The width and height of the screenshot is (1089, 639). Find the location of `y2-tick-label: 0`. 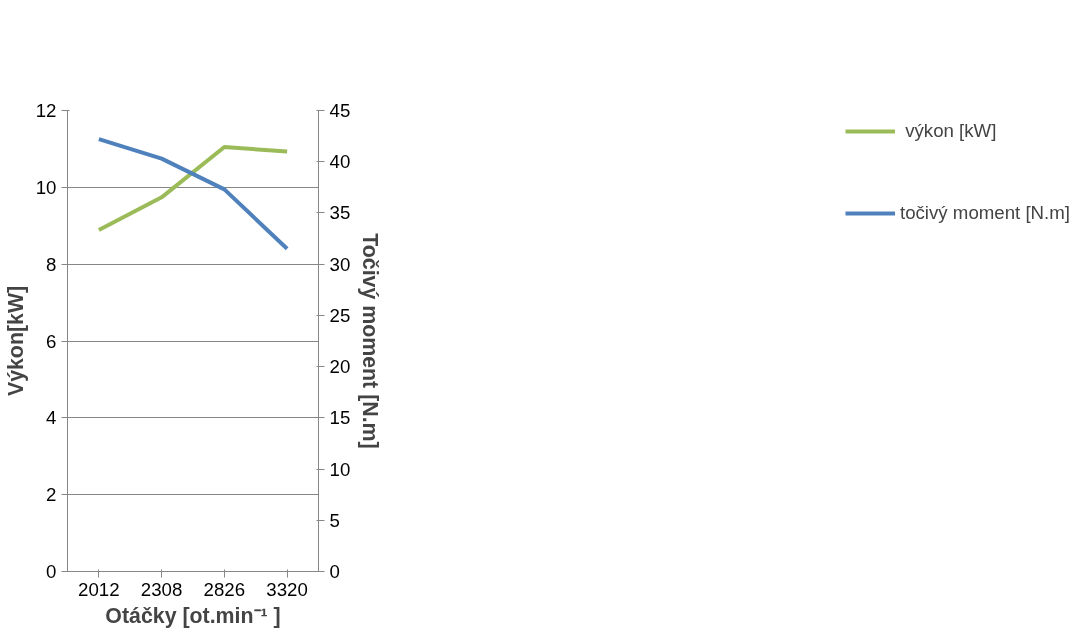

y2-tick-label: 0 is located at coordinates (334, 571).